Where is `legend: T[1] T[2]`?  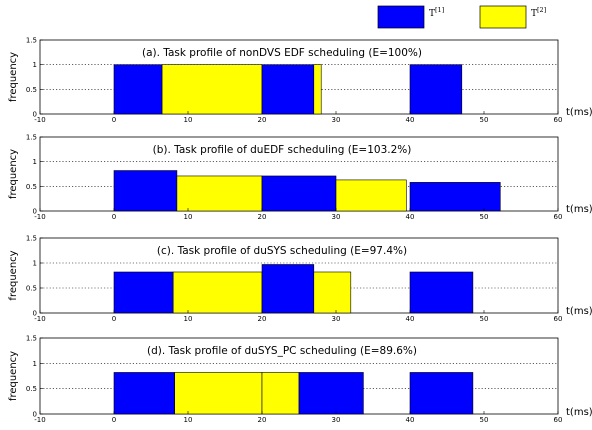 legend: T[1] T[2] is located at coordinates (461, 17).